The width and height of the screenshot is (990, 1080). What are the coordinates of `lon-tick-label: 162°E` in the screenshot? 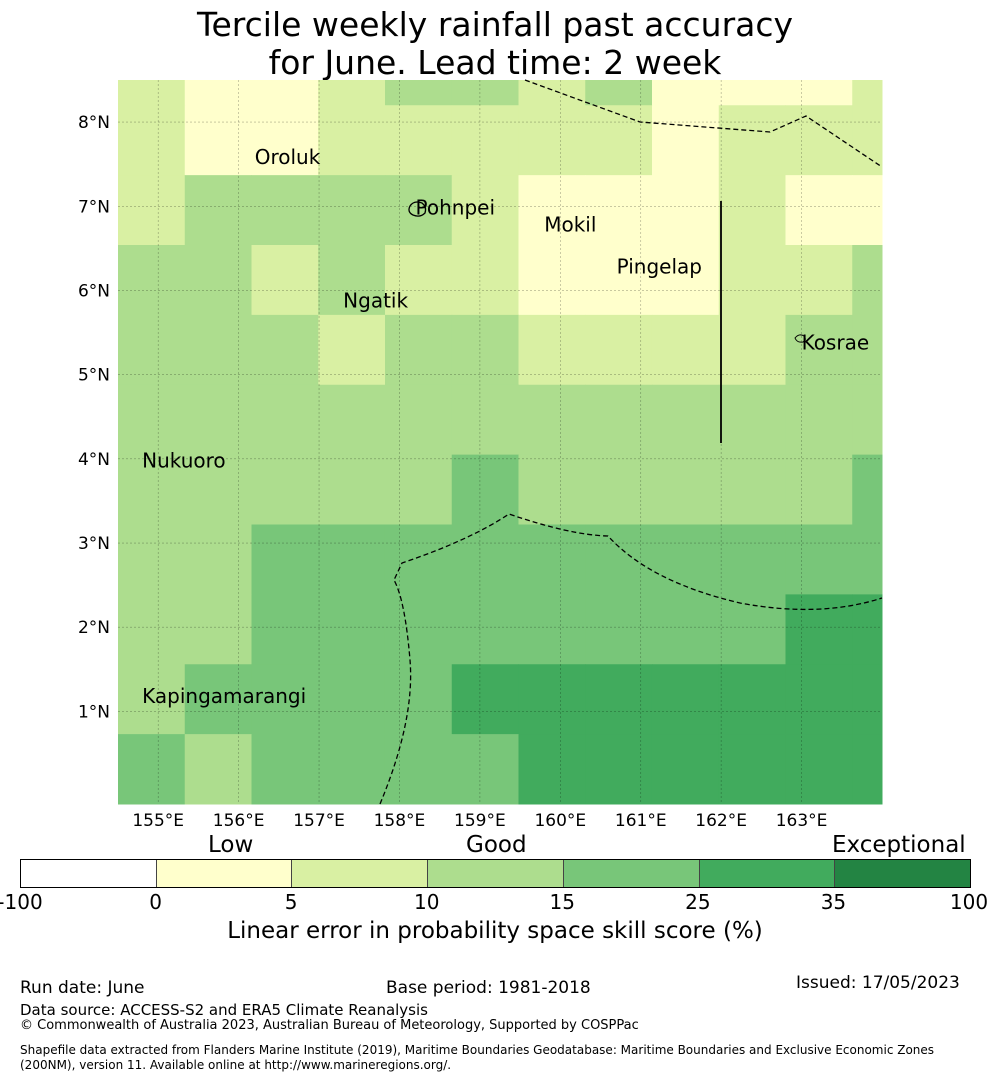 It's located at (721, 821).